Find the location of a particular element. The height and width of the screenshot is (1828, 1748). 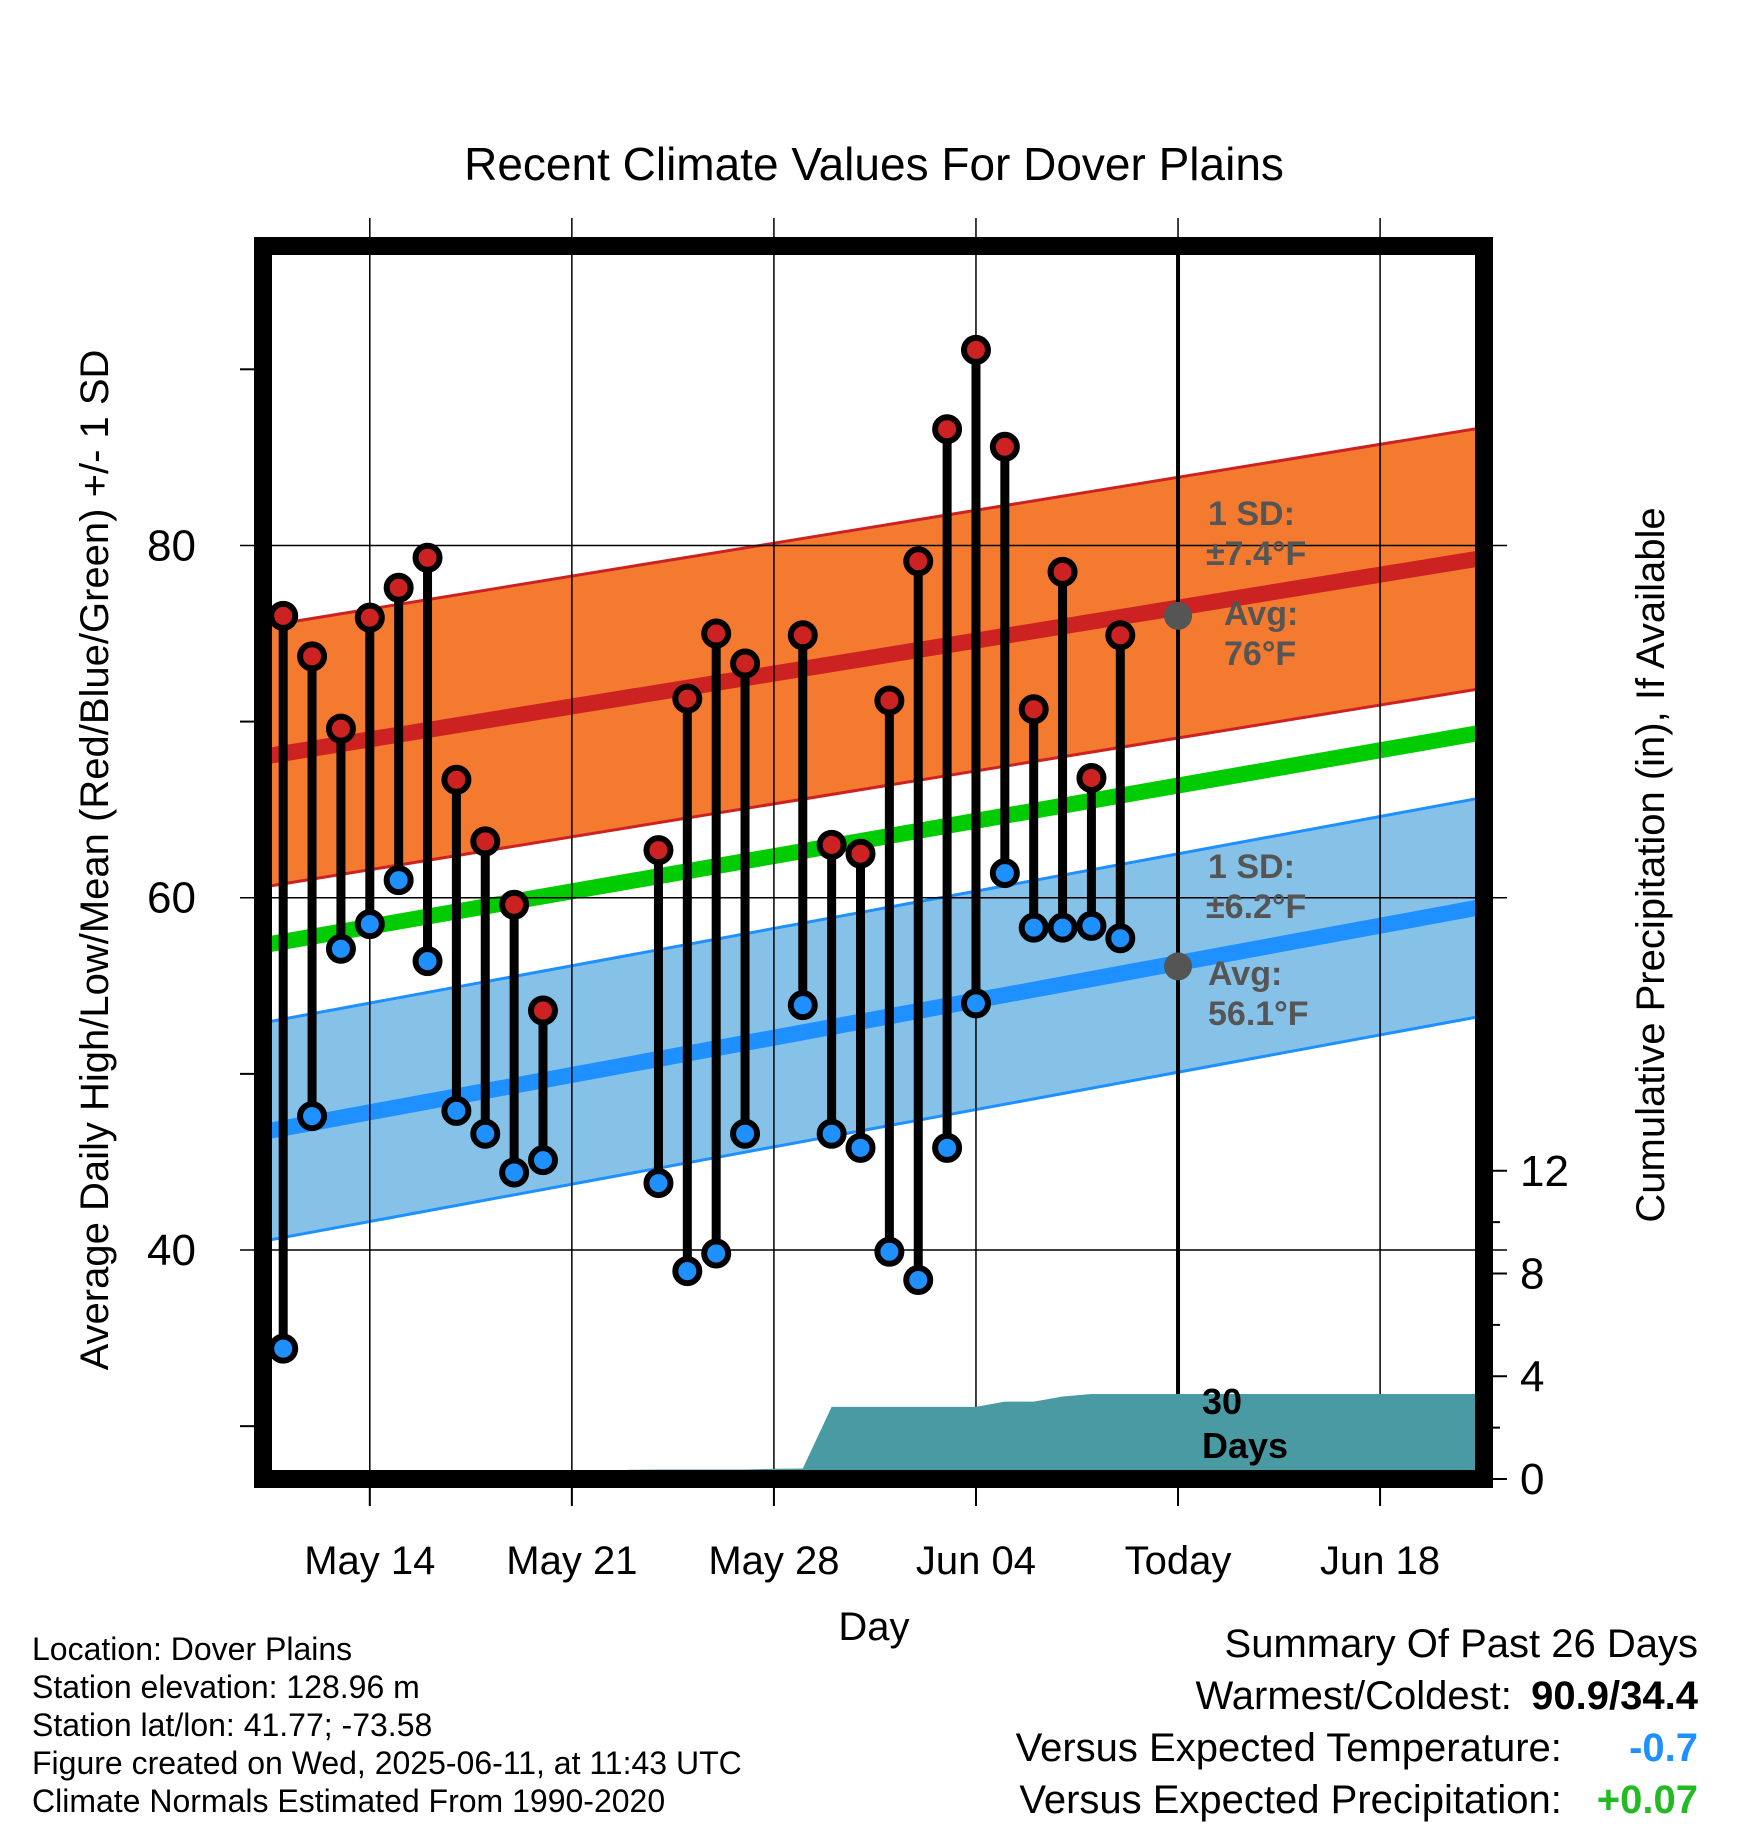

precip-area is located at coordinates (883, 1436).